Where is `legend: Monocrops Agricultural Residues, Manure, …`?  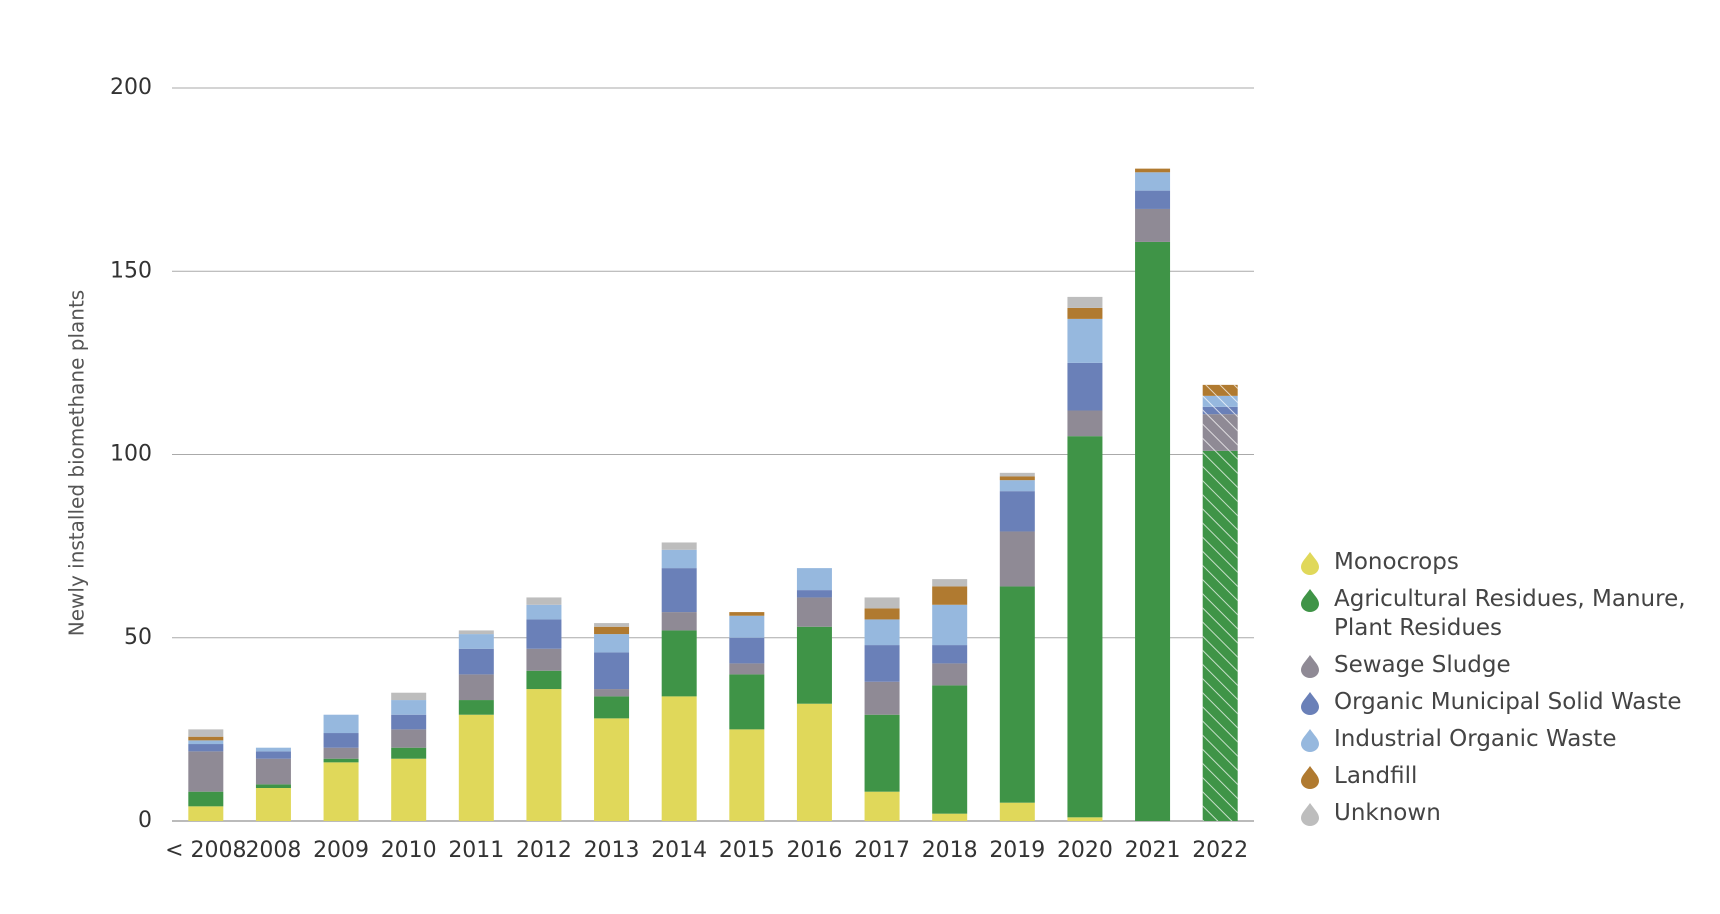
legend: Monocrops Agricultural Residues, Manure, … is located at coordinates (1505, 692).